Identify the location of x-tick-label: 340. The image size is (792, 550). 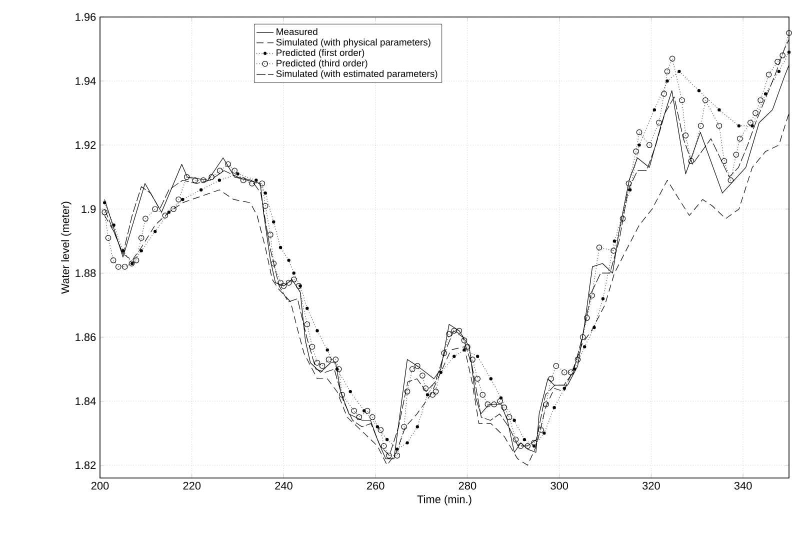
(743, 486).